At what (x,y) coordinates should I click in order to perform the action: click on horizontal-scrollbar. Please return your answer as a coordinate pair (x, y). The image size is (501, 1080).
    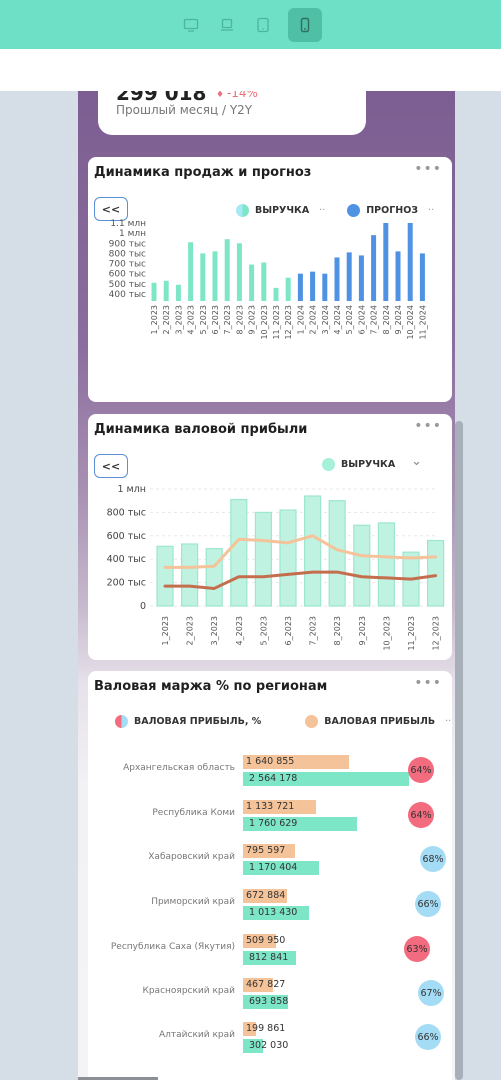
    Looking at the image, I should click on (118, 1078).